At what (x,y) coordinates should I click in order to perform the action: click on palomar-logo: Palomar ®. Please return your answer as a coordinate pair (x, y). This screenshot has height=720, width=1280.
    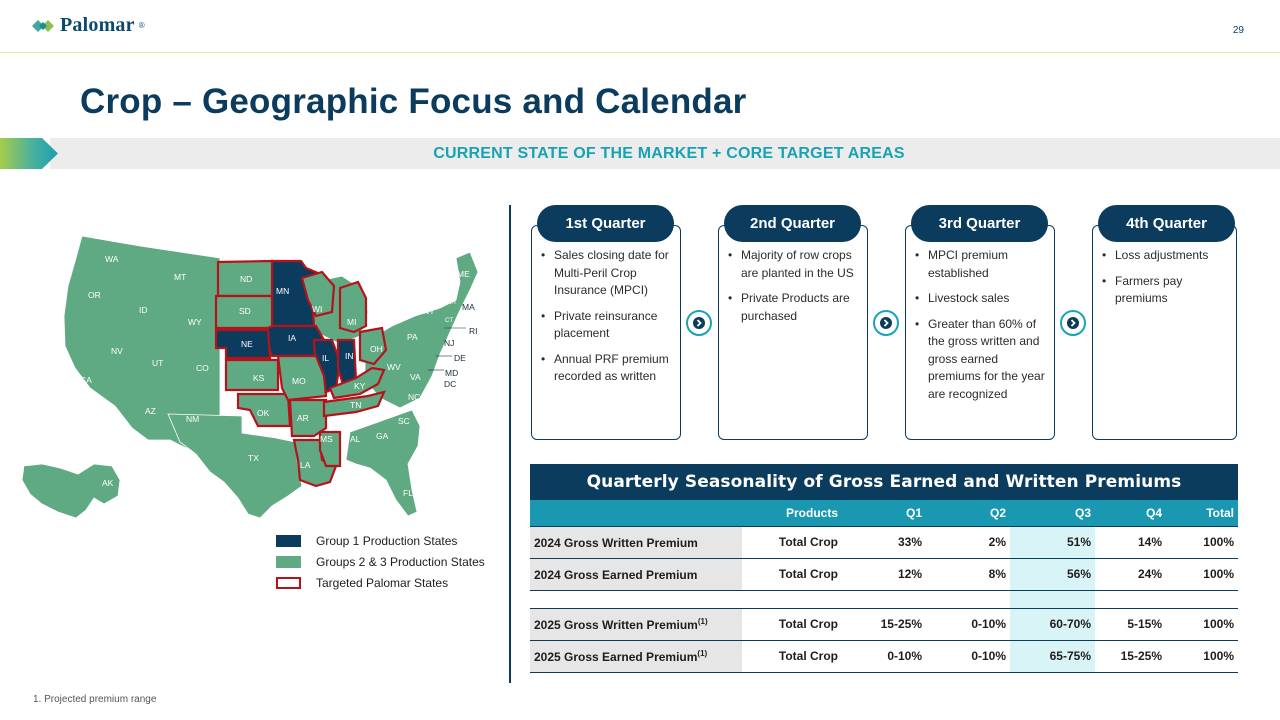
    Looking at the image, I should click on (88, 25).